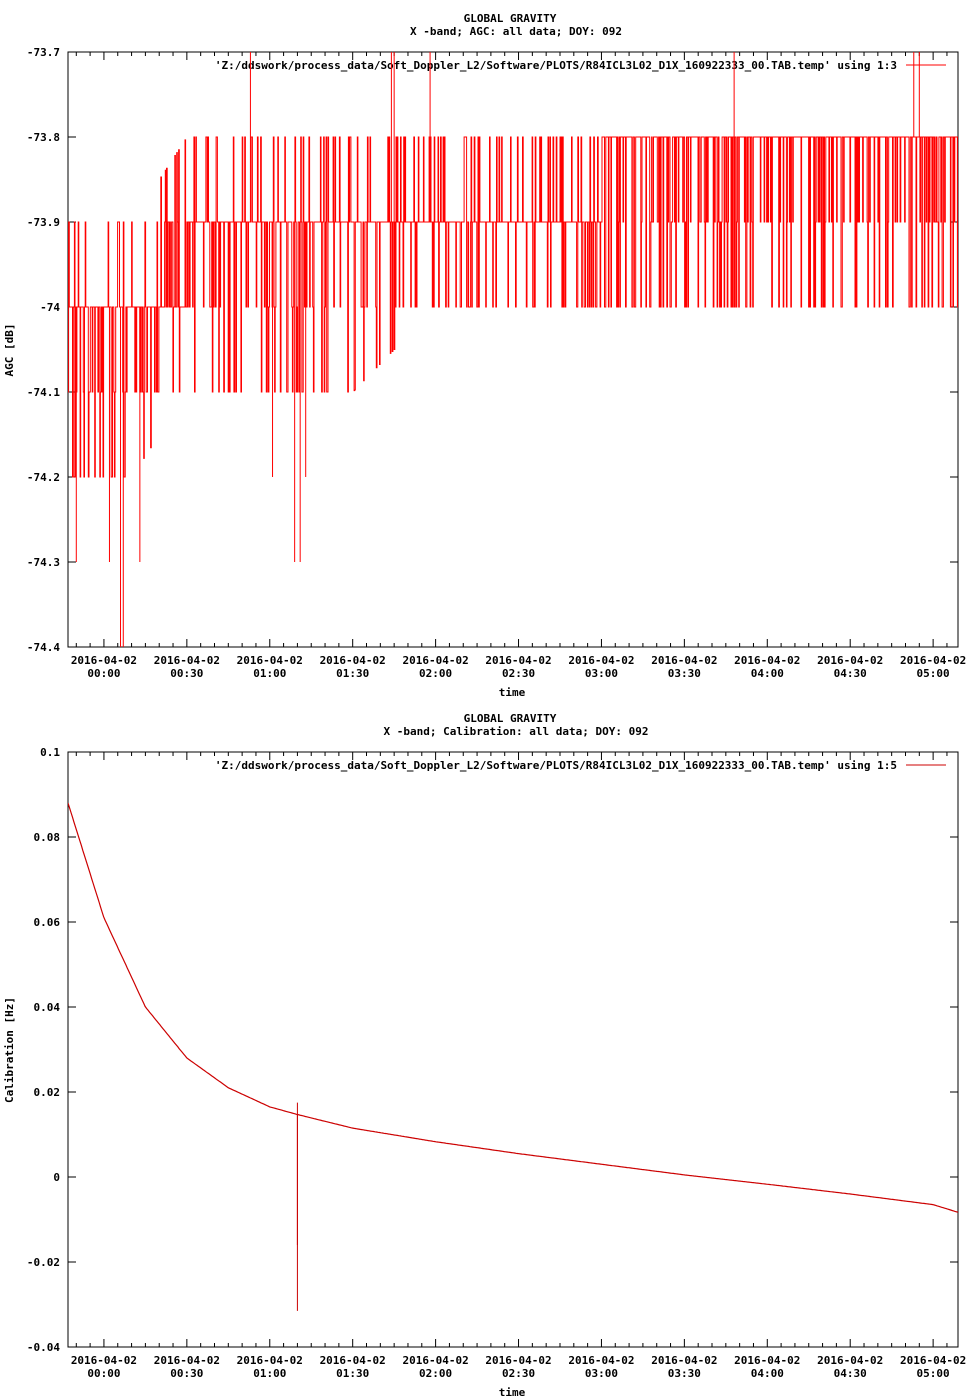  I want to click on chart-subtitle: X -band; AGC: all data; DOY: 092, so click(516, 31).